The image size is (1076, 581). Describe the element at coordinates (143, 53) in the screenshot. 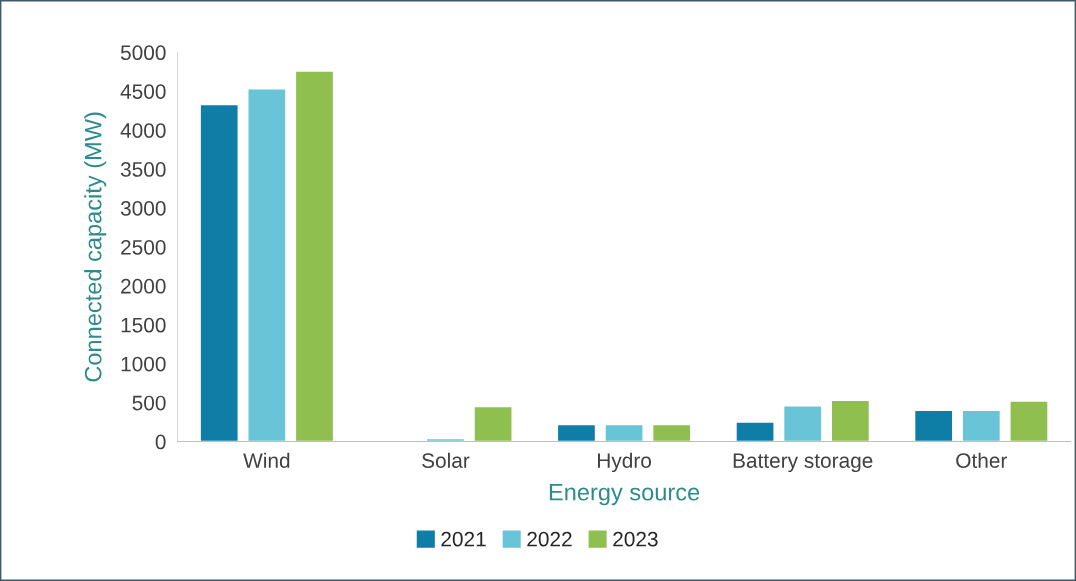

I see `y-tick-label: 5000` at that location.